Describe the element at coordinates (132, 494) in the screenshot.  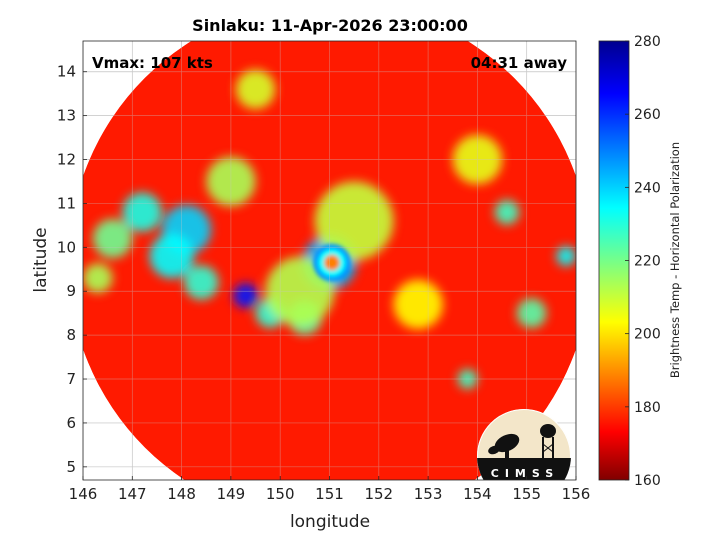
I see `x-tick-label: 147` at that location.